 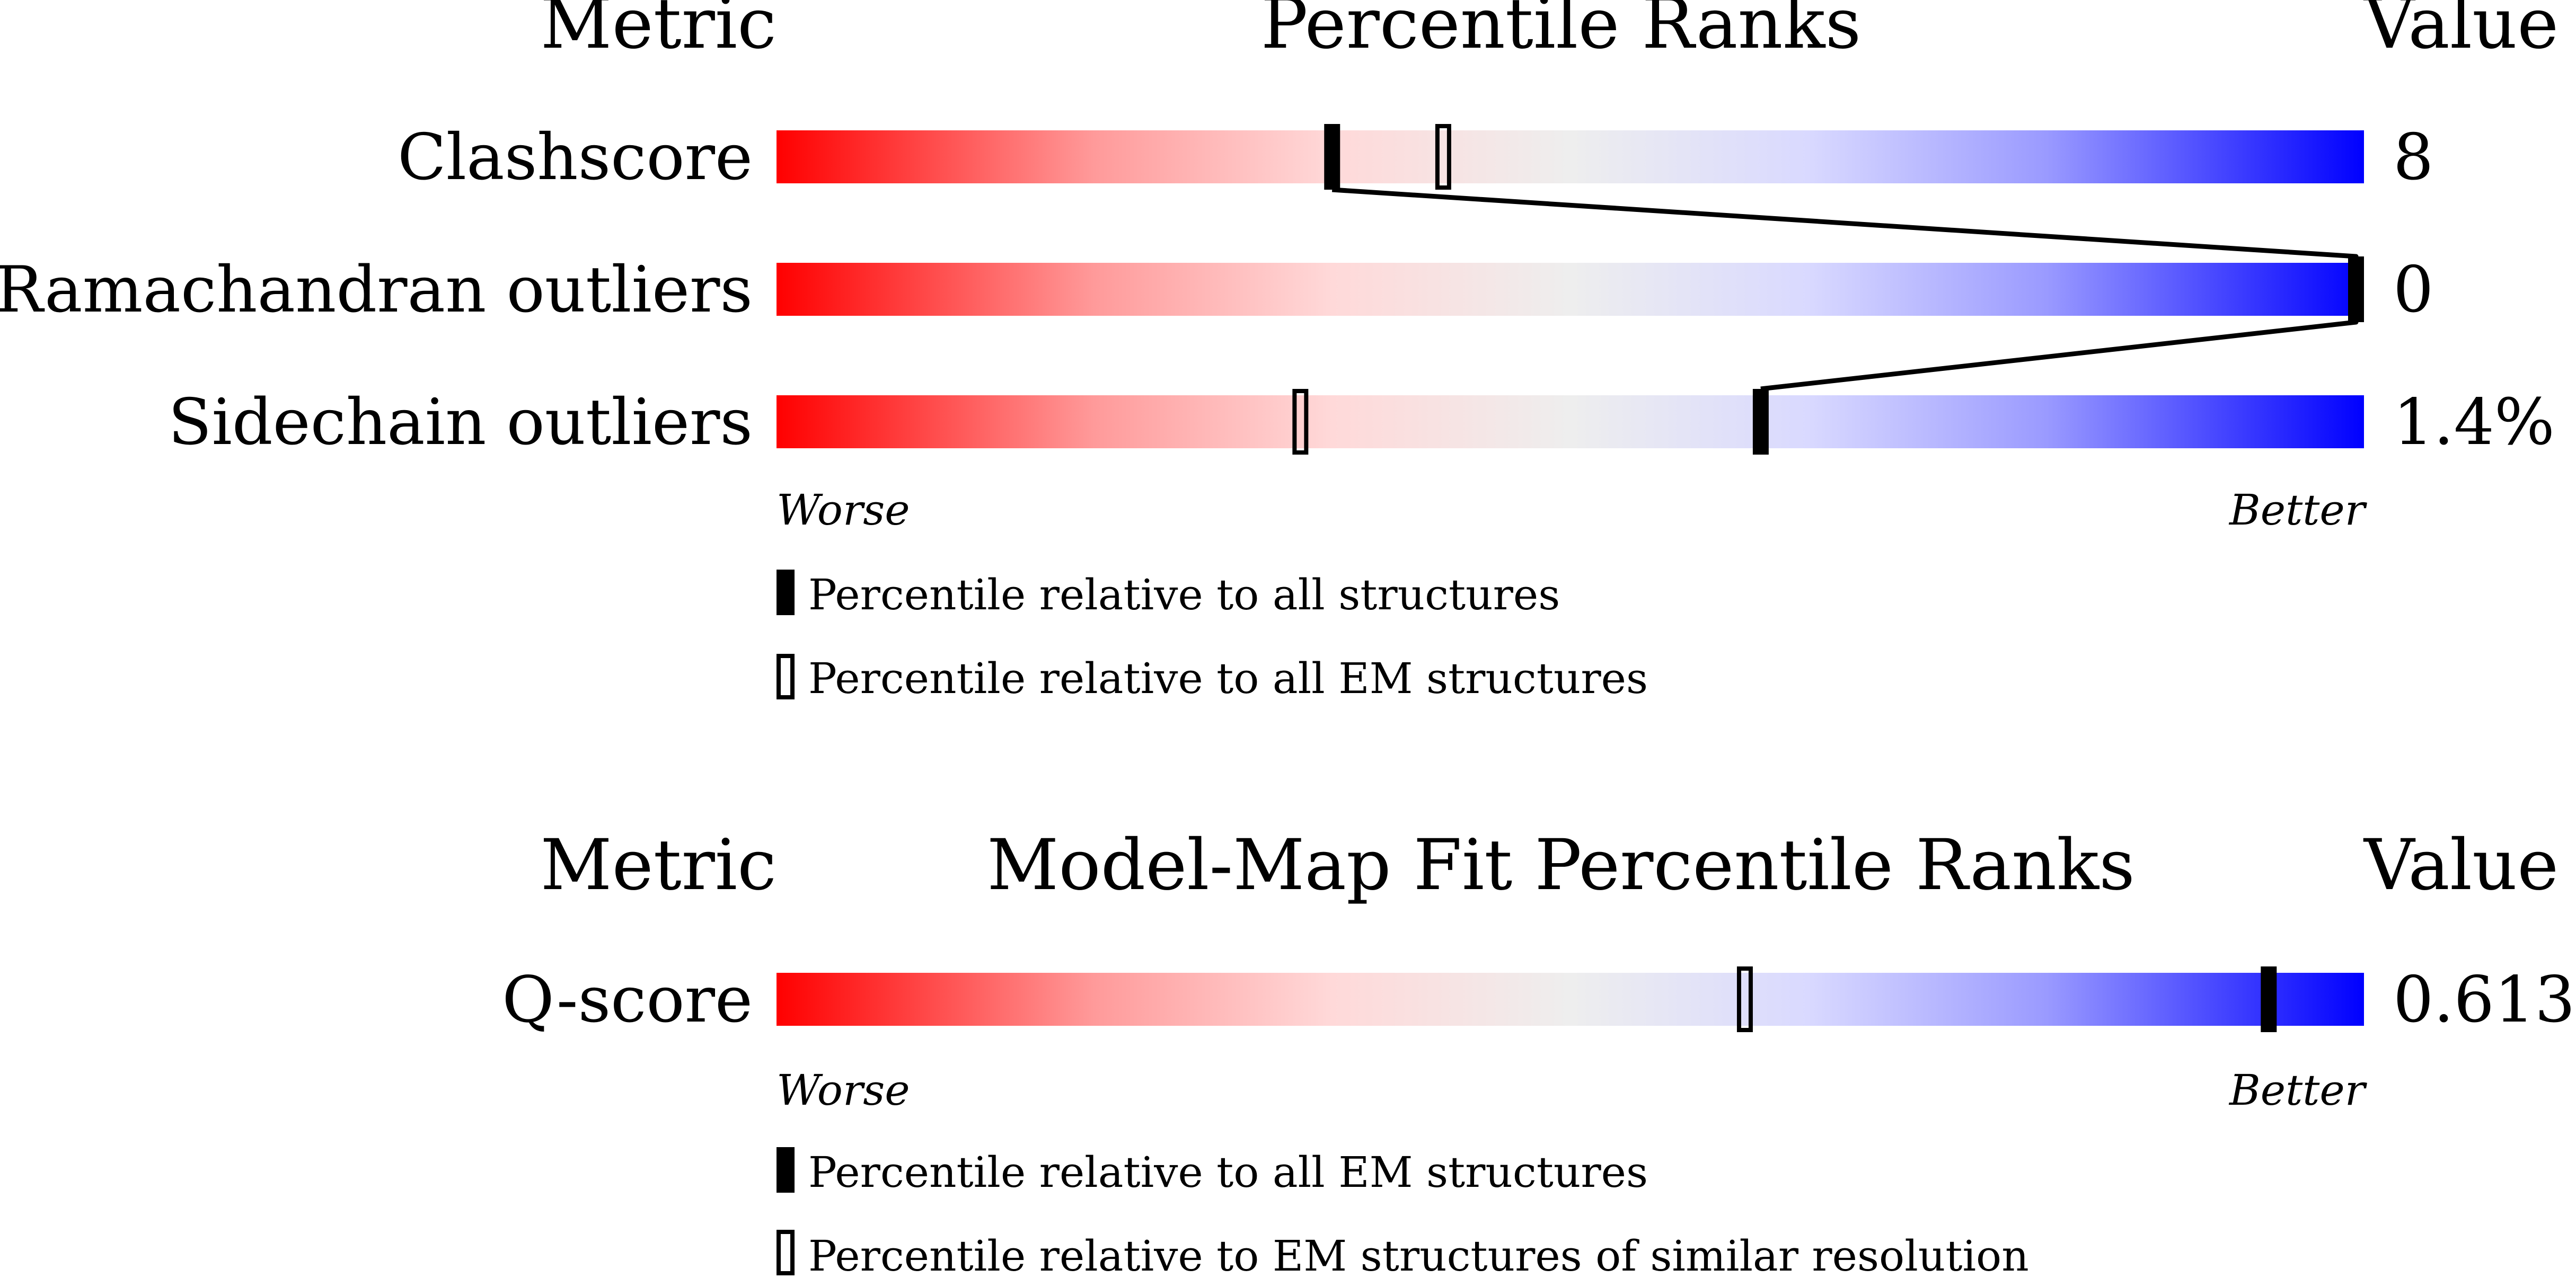 What do you see at coordinates (1228, 678) in the screenshot?
I see `legend-open-label: Percentile relative to all EM structures` at bounding box center [1228, 678].